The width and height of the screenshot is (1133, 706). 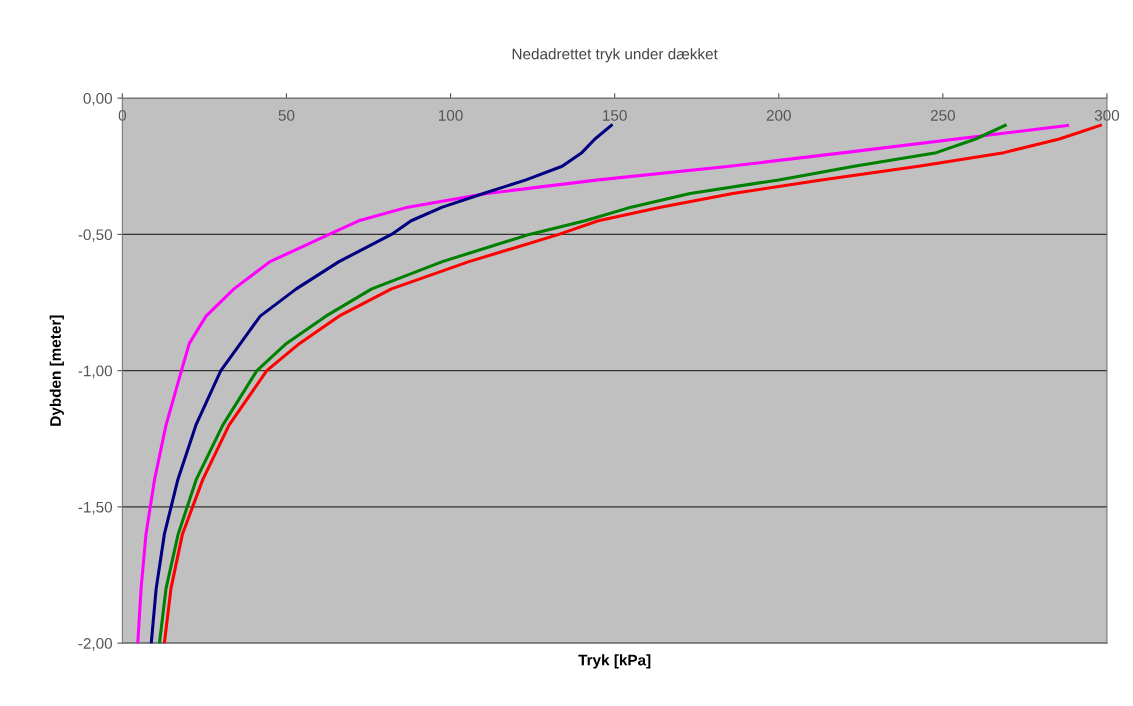 What do you see at coordinates (615, 55) in the screenshot?
I see `chart-title: Nedadrettet tryk under dækket` at bounding box center [615, 55].